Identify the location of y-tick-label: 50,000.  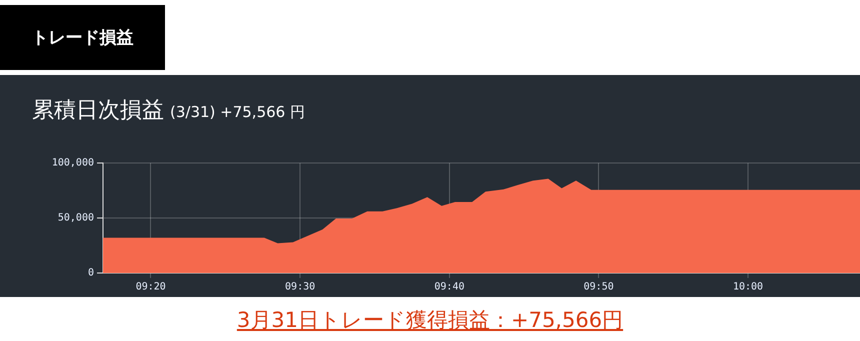
(76, 218).